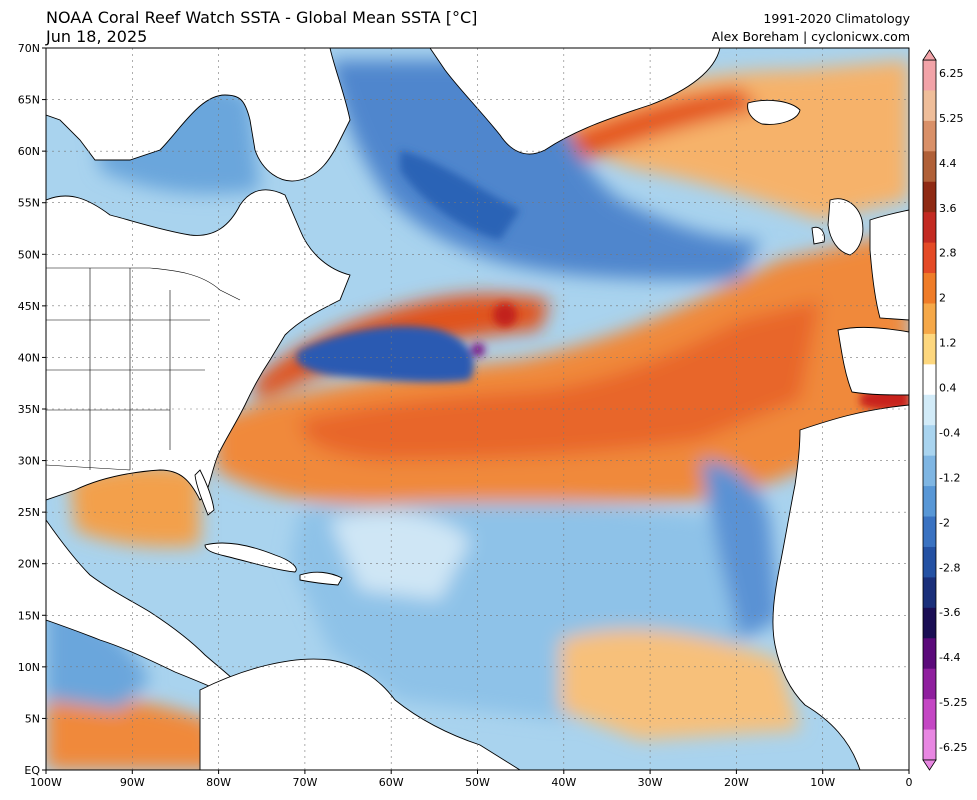  Describe the element at coordinates (32, 718) in the screenshot. I see `lat-tick-label: 5N` at that location.